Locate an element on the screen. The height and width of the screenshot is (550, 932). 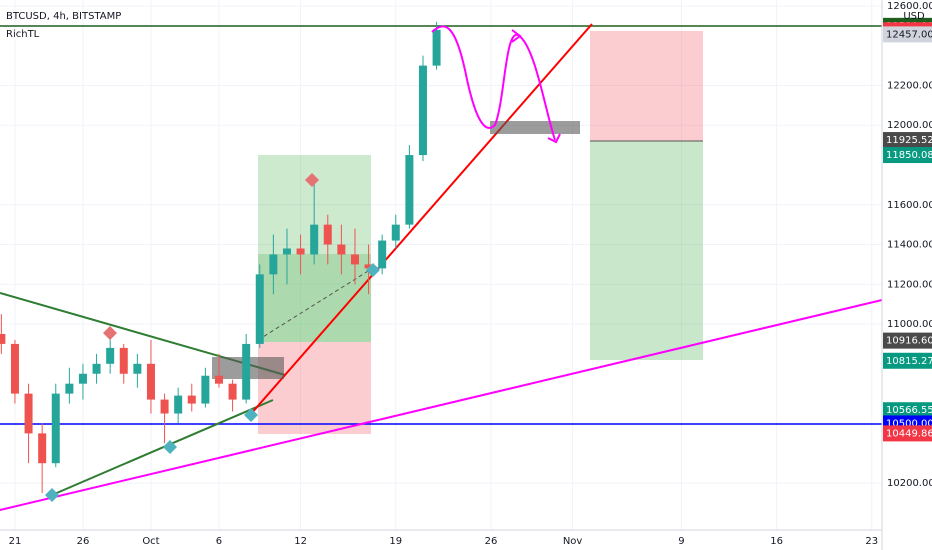
y-tick-label: 11000.00 is located at coordinates (909, 324).